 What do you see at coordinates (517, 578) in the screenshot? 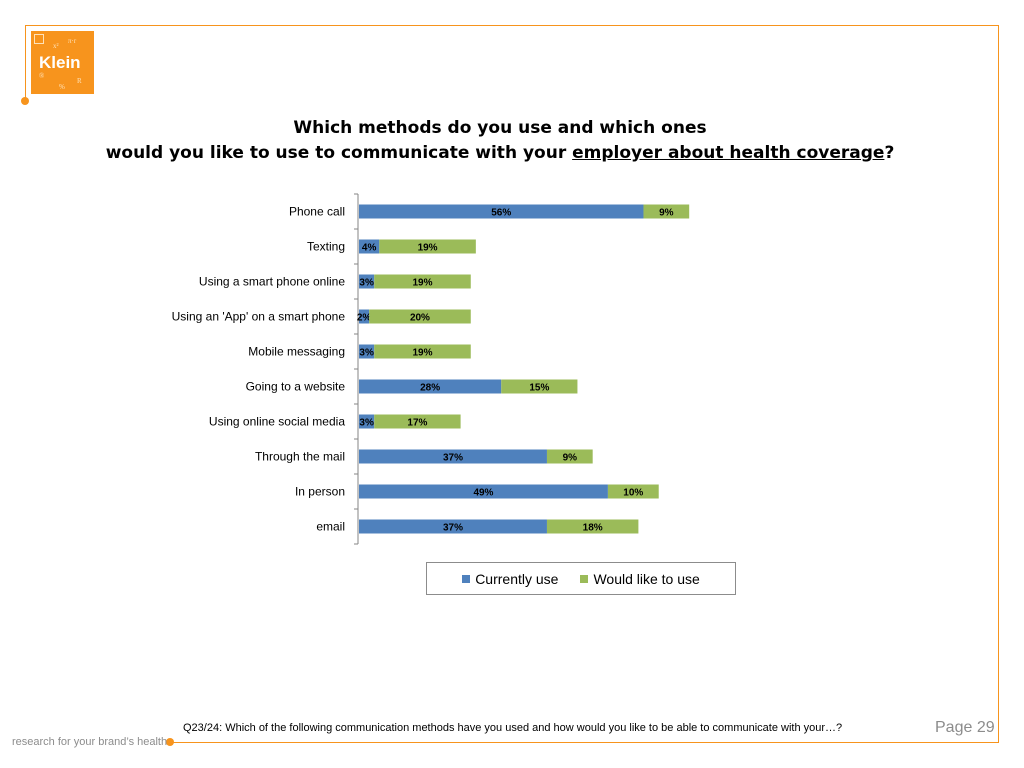
I see `legend-label-current: Currently use` at bounding box center [517, 578].